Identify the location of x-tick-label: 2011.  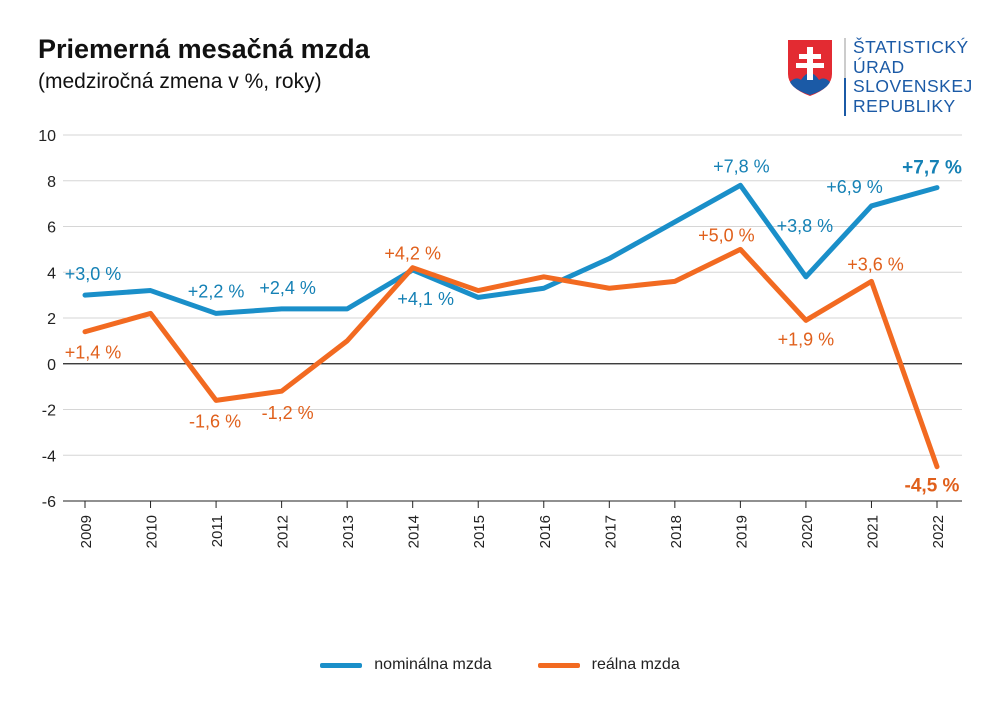
(217, 531).